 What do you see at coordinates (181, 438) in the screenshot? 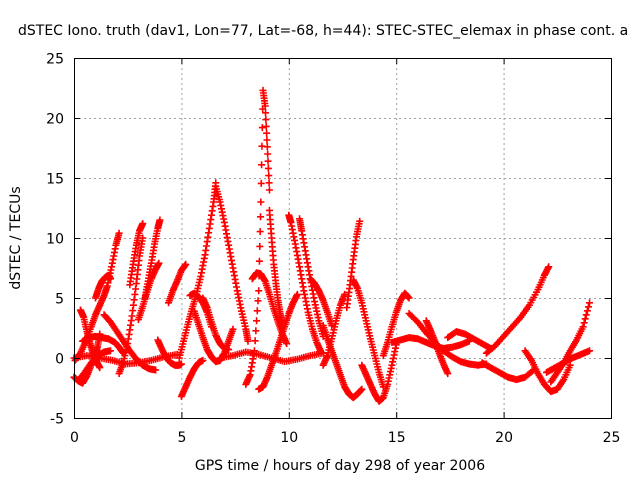
I see `x-tick-label-1: 5` at bounding box center [181, 438].